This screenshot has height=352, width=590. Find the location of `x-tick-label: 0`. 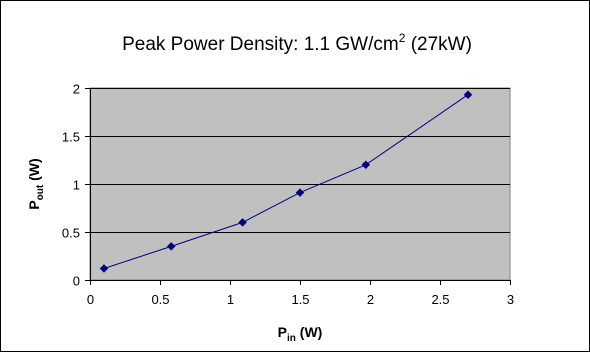

x-tick-label: 0 is located at coordinates (90, 299).